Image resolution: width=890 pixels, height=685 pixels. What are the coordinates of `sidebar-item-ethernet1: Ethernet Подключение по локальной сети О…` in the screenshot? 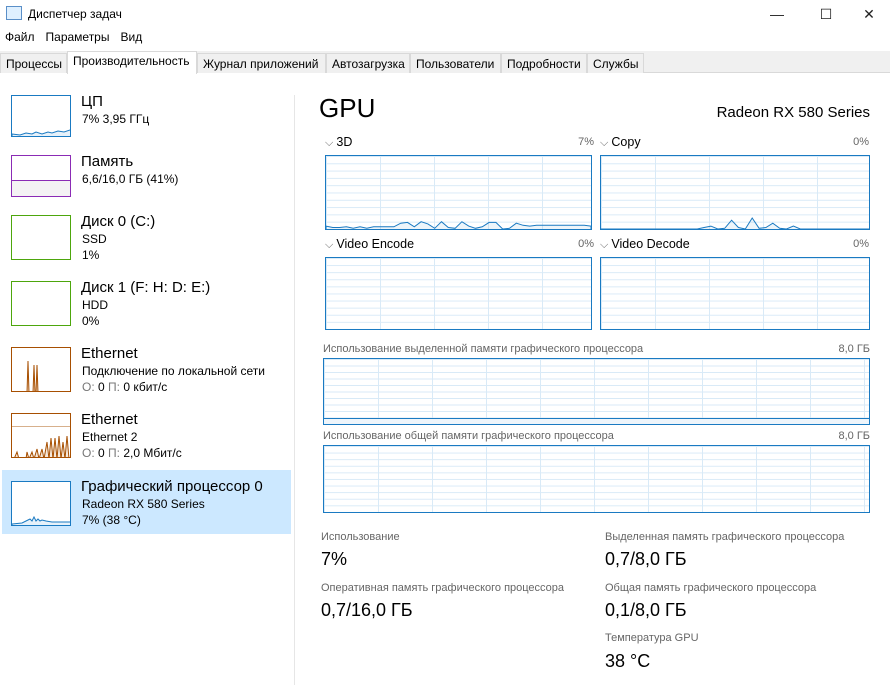 It's located at (146, 372).